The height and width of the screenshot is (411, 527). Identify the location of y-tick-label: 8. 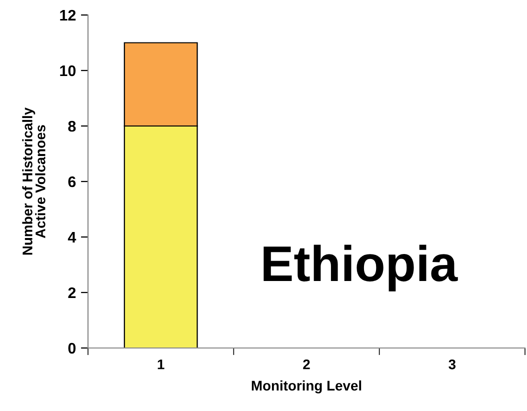
(72, 126).